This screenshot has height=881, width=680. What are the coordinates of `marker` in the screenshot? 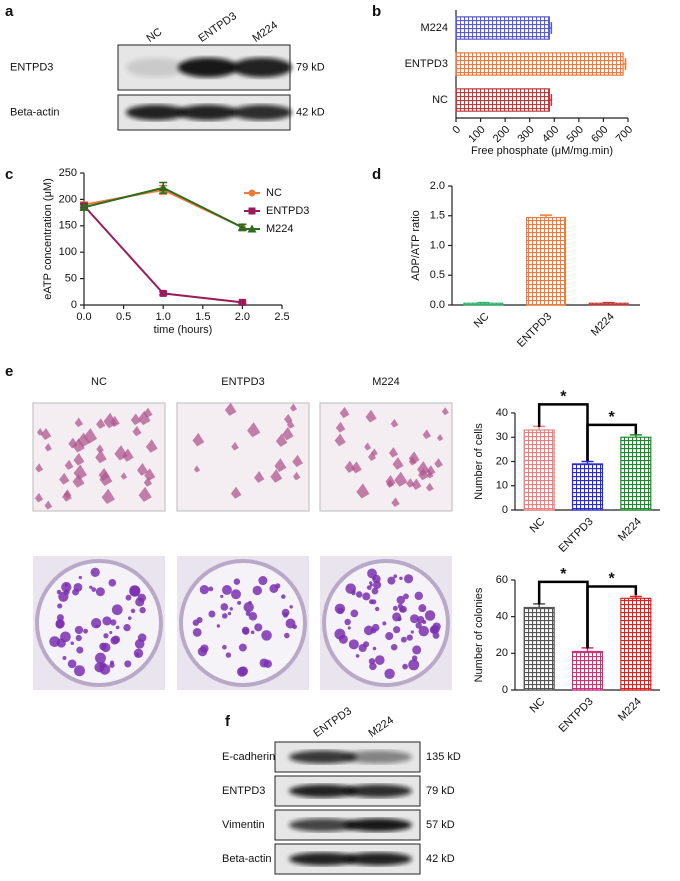 It's located at (252, 193).